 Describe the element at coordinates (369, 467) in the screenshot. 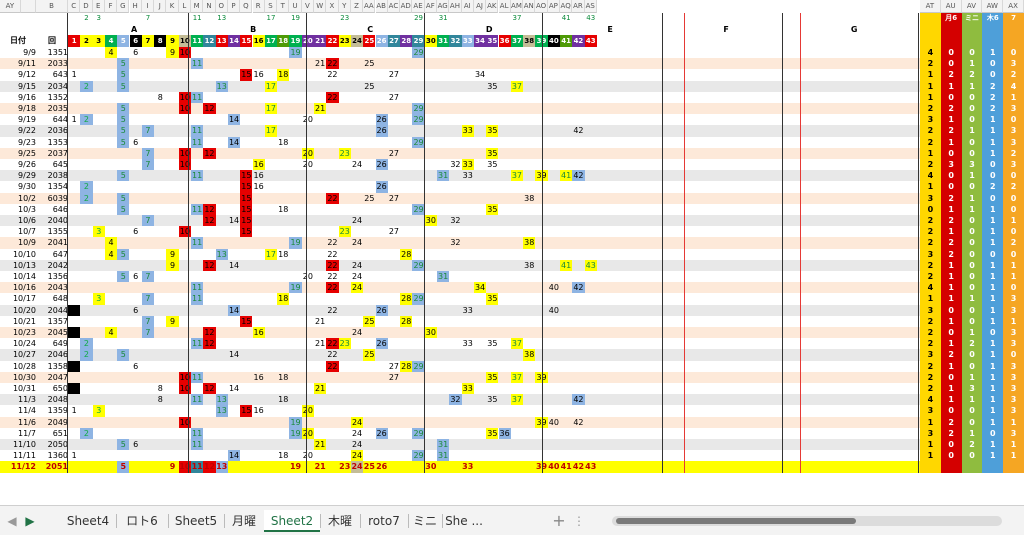

I see `current-row-number: 25` at that location.